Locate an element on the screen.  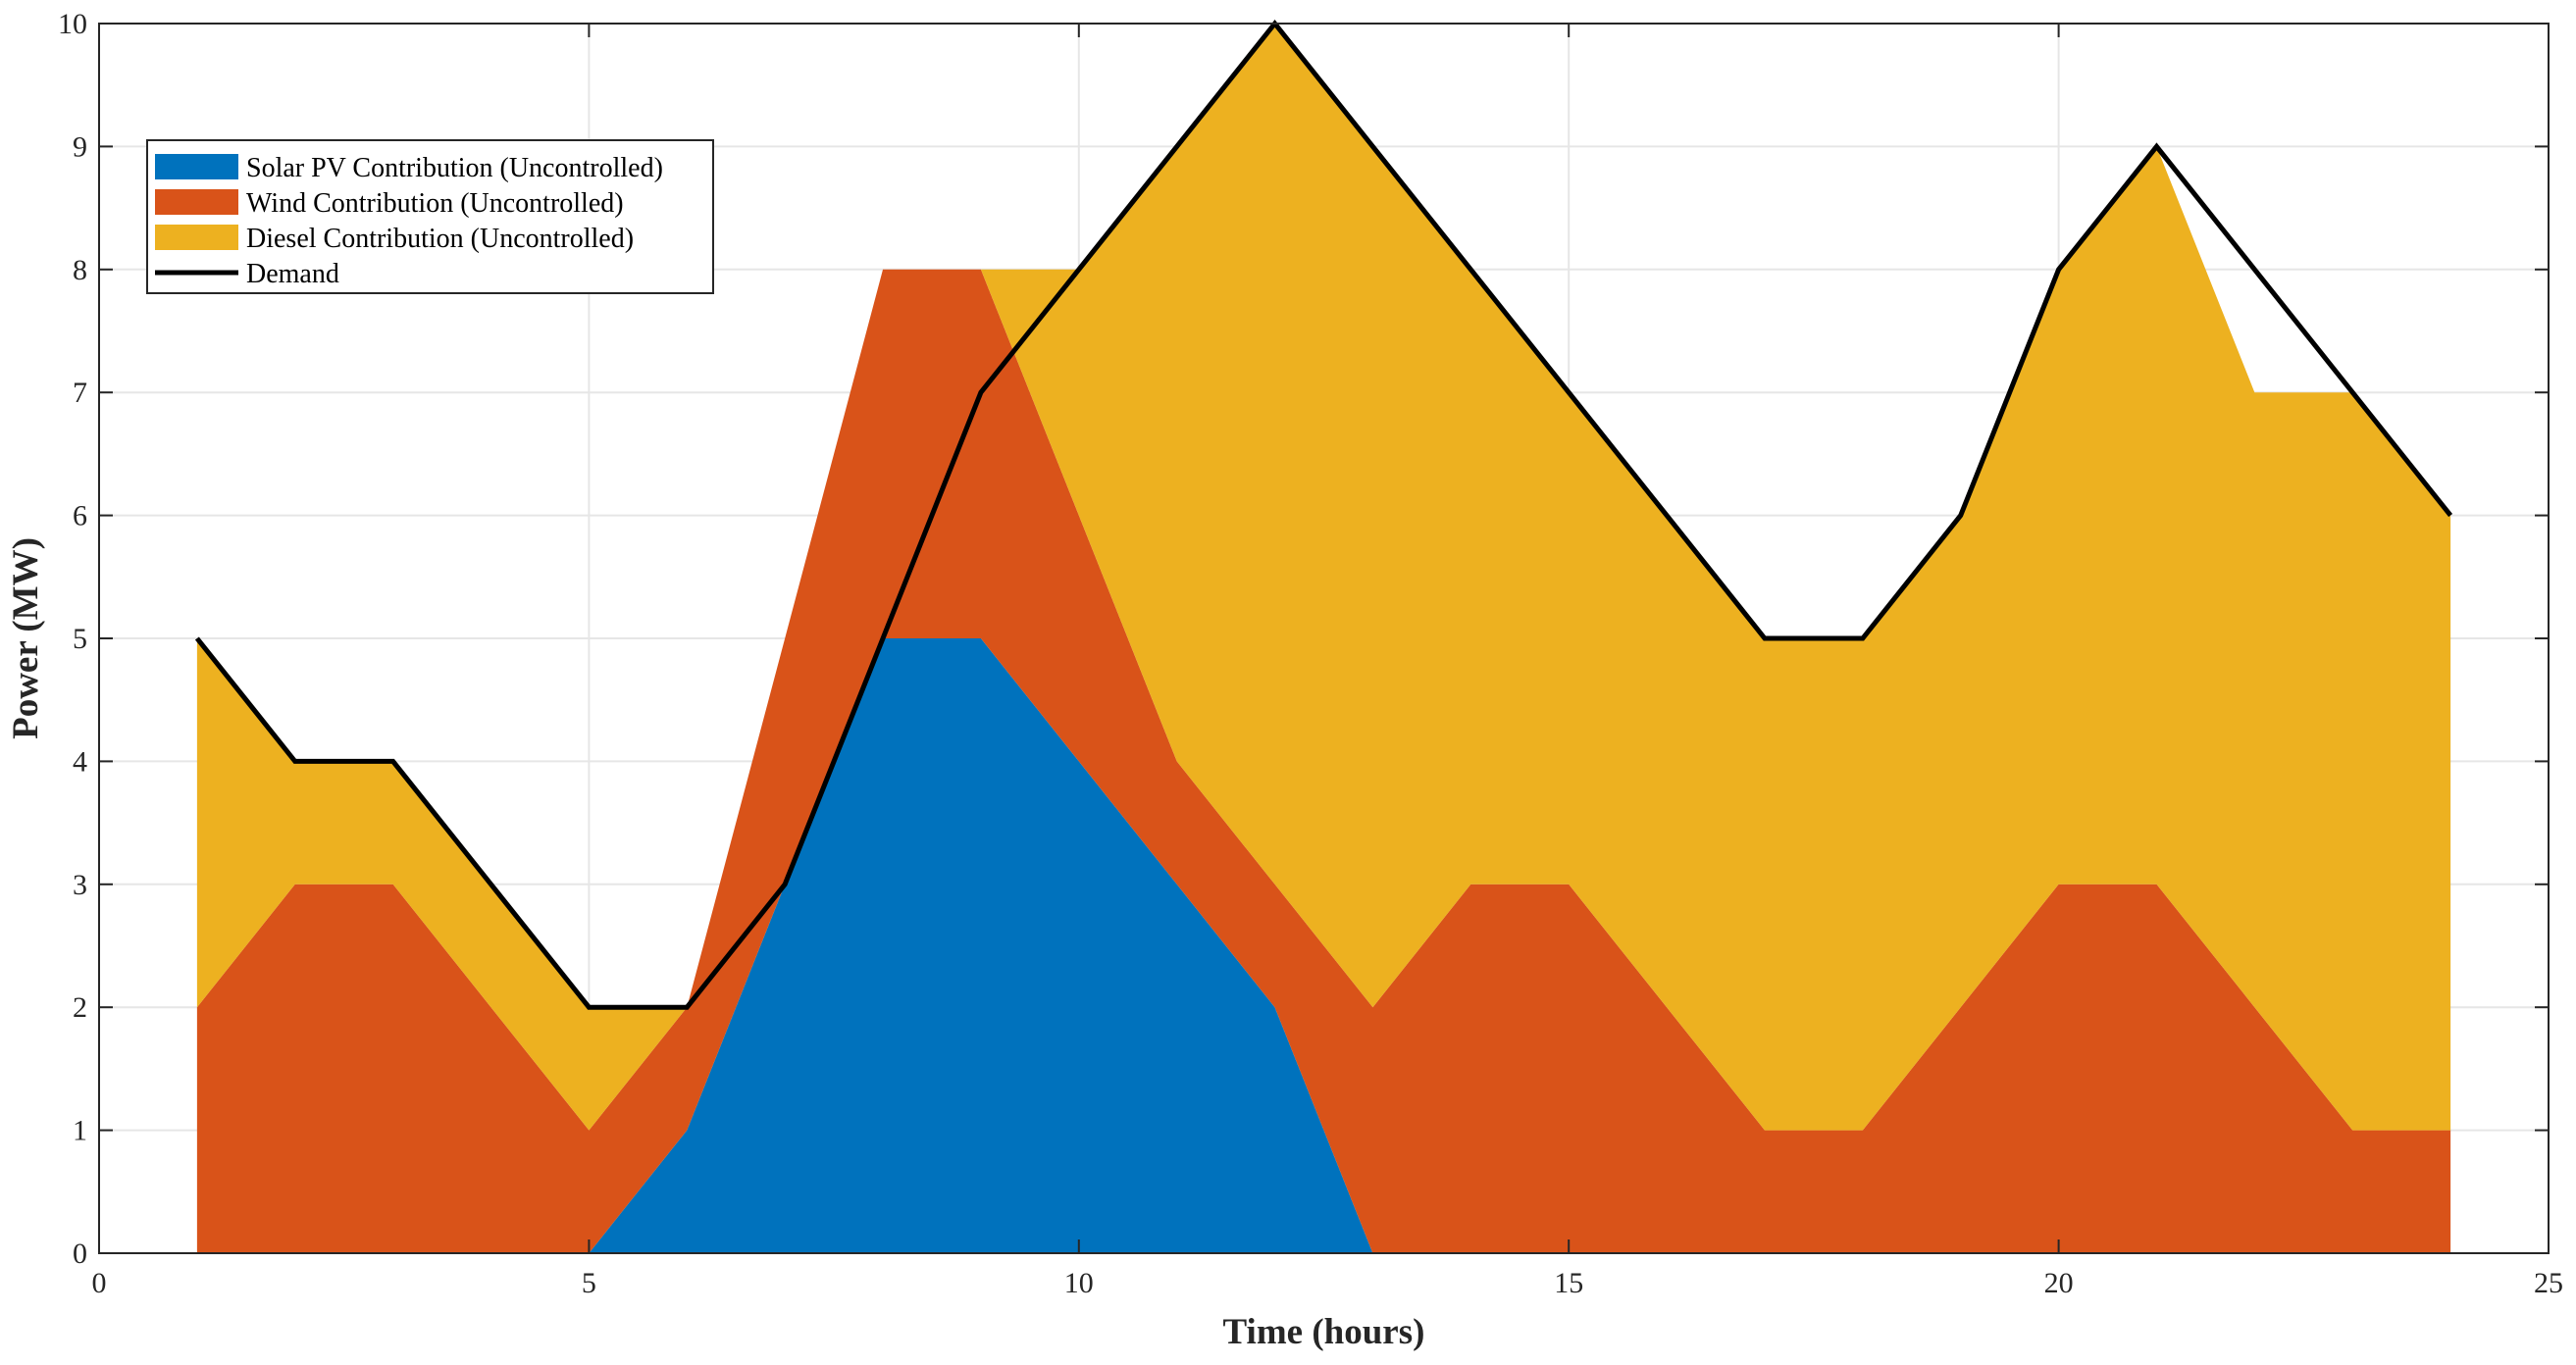
y-axis-label: Power (MW) is located at coordinates (26, 638).